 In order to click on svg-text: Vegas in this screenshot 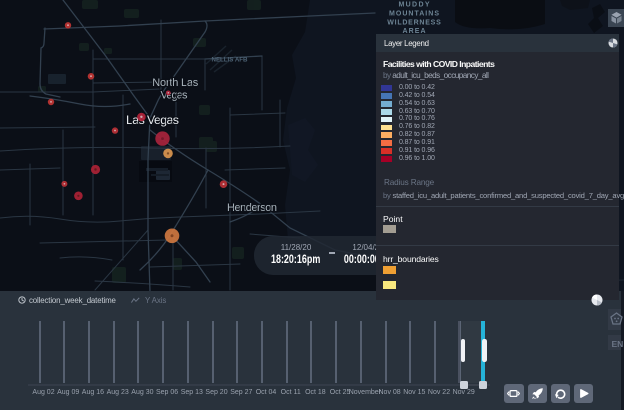, I will do `click(175, 96)`.